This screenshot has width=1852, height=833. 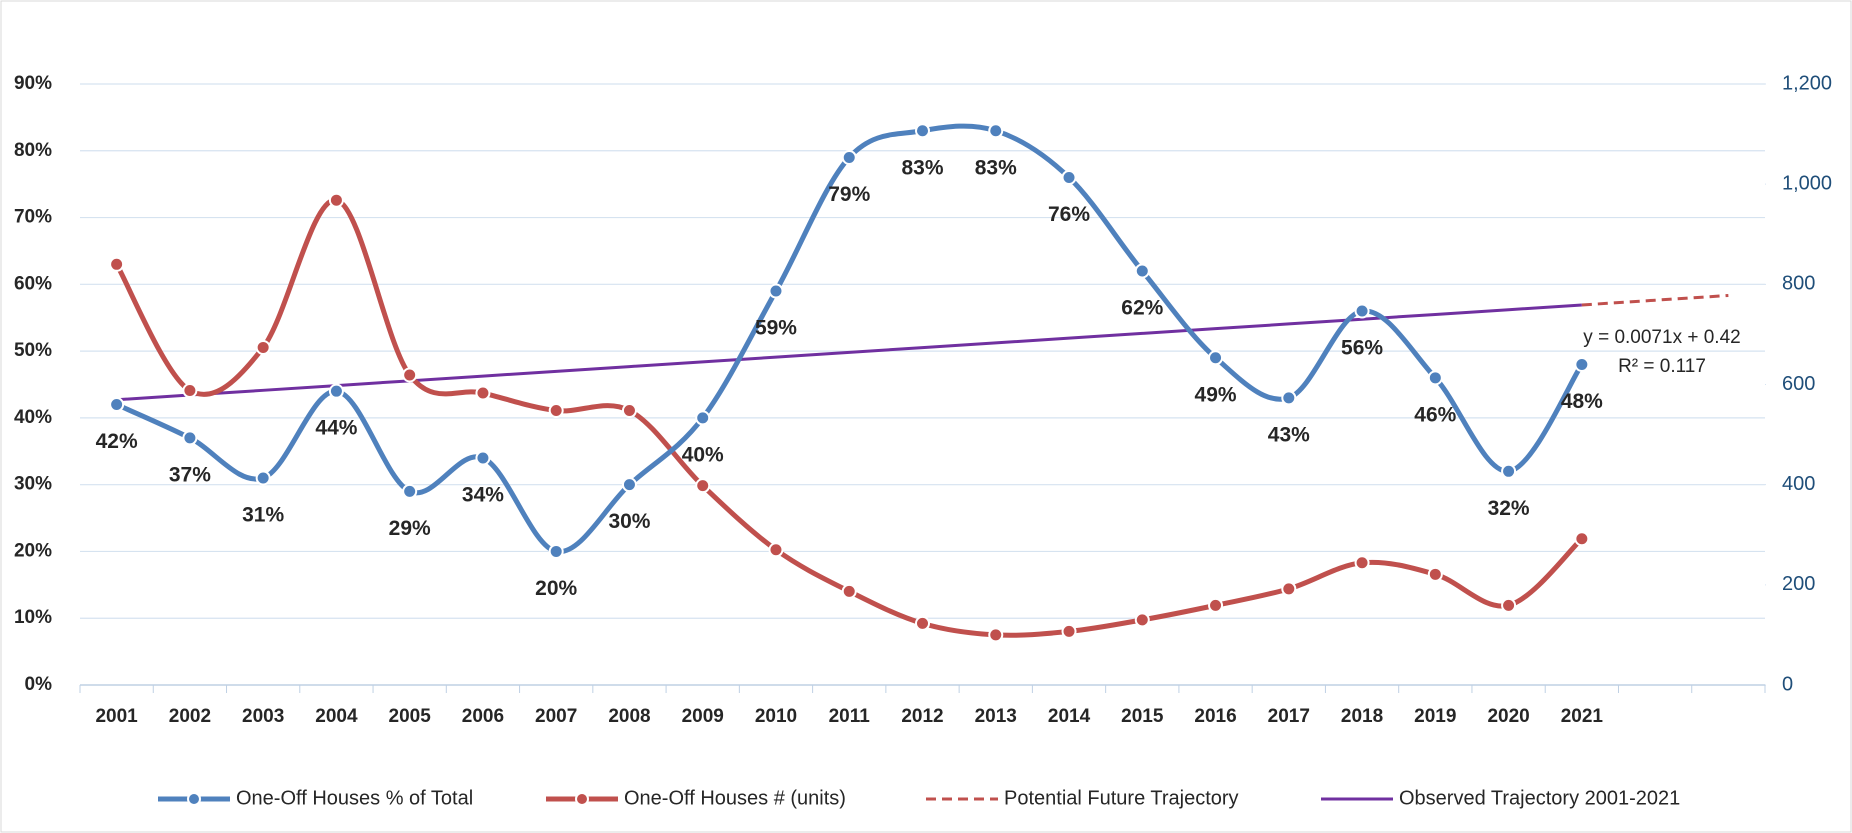 I want to click on data-label: 31%, so click(x=263, y=515).